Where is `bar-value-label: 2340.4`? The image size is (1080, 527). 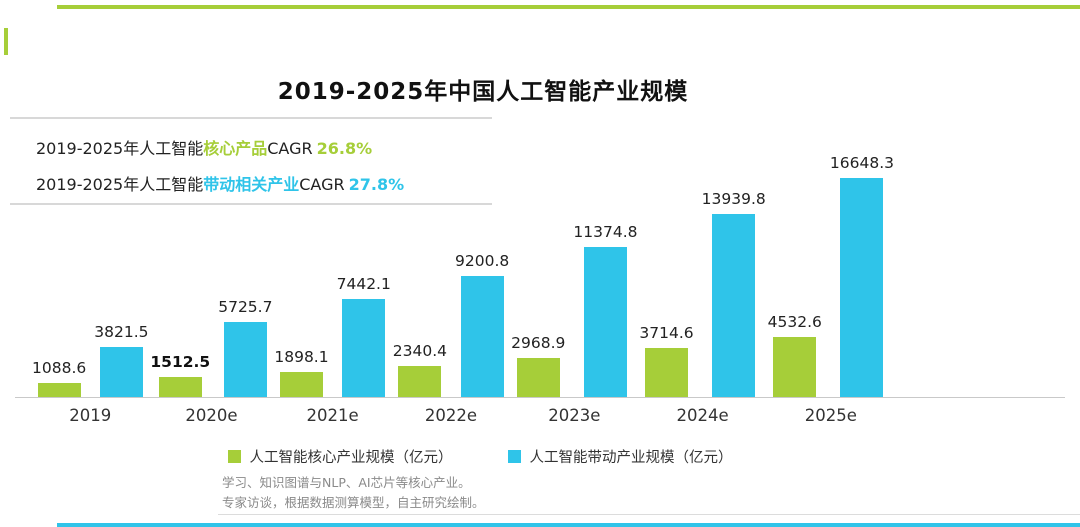
bar-value-label: 2340.4 is located at coordinates (419, 351).